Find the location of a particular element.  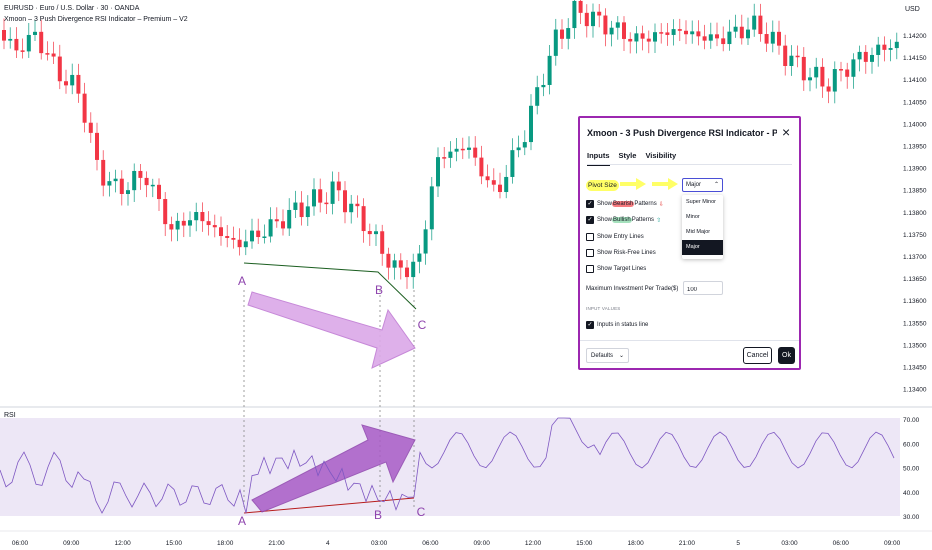

show-entry-lines-row: Show Entry Lines is located at coordinates (615, 237).